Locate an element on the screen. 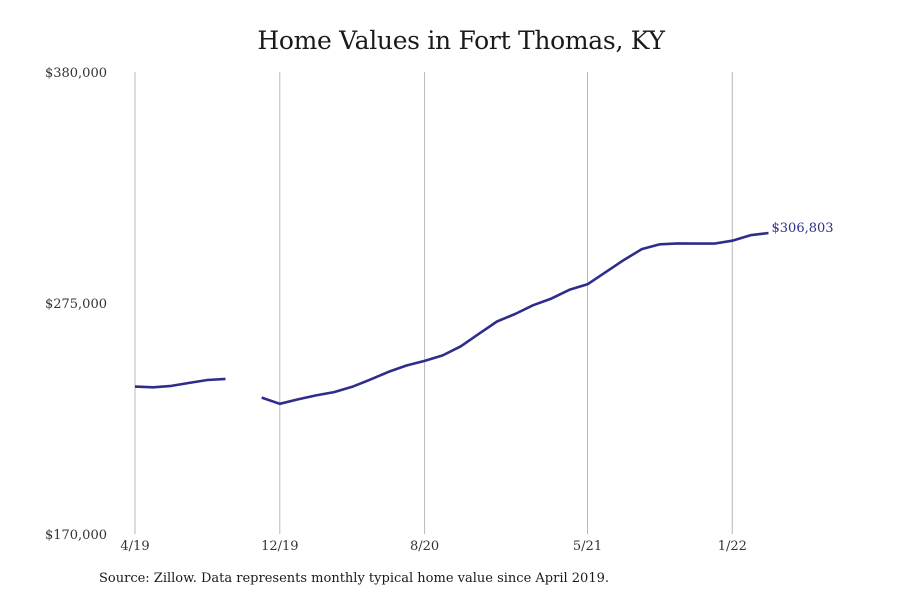  chart-title: Home Values in Fort Thomas, KY is located at coordinates (461, 40).